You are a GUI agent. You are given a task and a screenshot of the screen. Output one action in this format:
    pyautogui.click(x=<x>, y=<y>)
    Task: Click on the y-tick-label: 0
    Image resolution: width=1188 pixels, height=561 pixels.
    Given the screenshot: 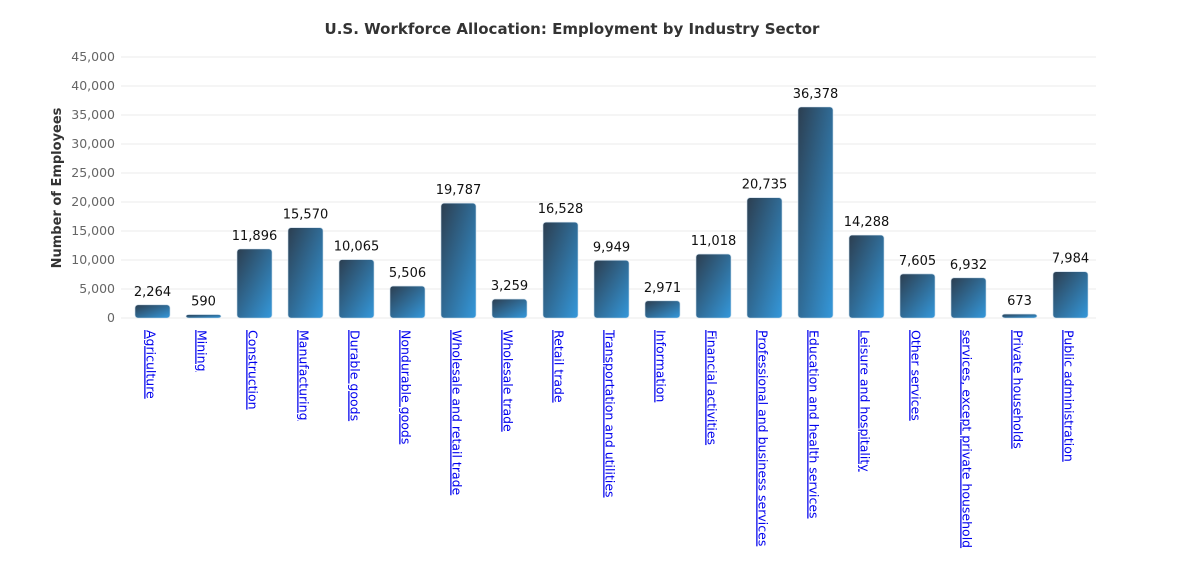 What is the action you would take?
    pyautogui.click(x=111, y=317)
    